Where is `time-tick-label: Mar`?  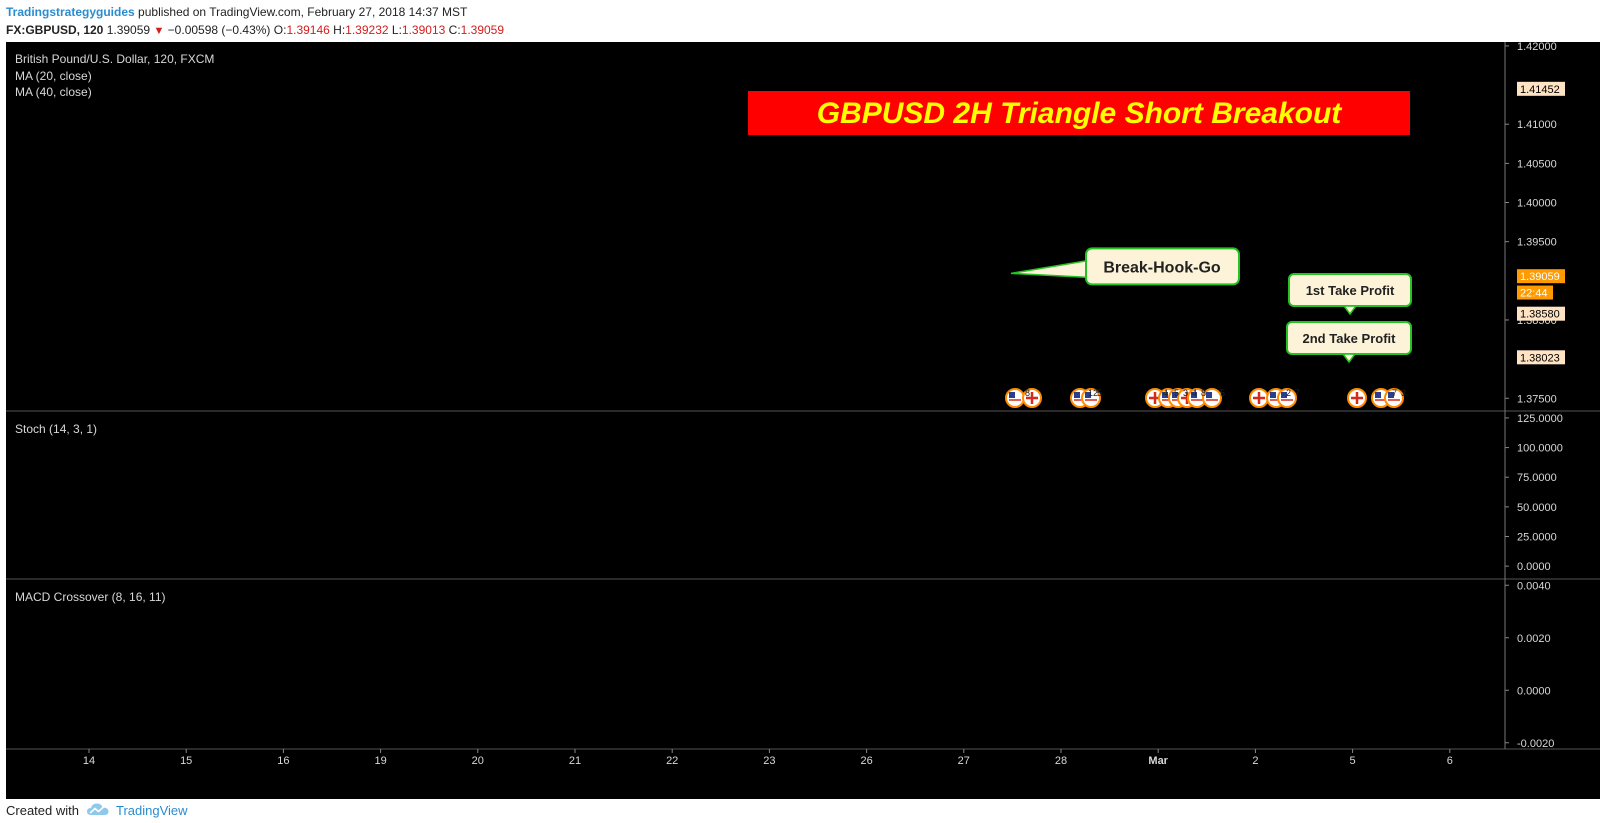 time-tick-label: Mar is located at coordinates (1158, 761).